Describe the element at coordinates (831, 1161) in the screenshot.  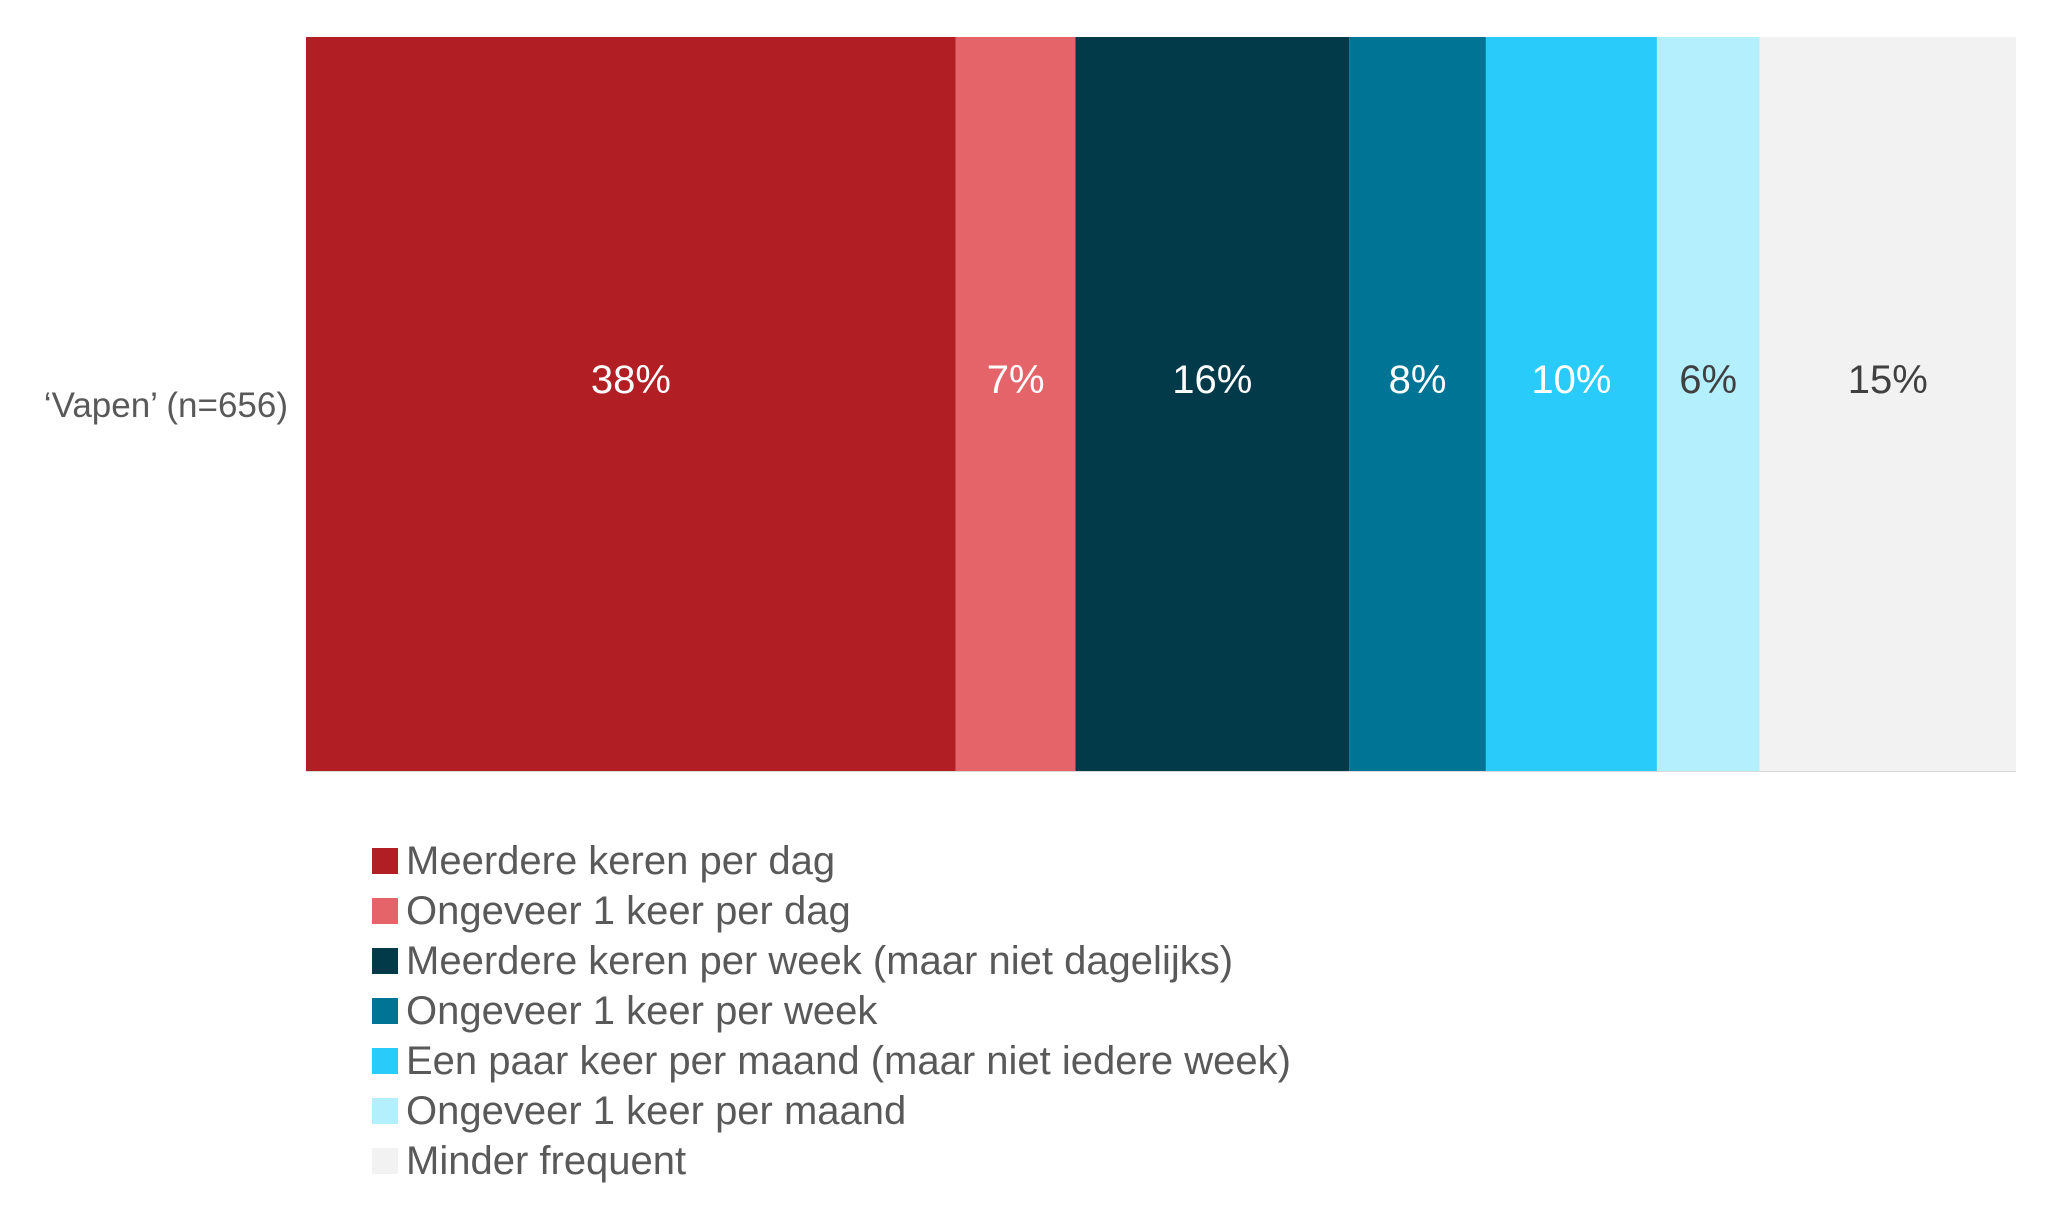
I see `legend-item: Minder frequent` at that location.